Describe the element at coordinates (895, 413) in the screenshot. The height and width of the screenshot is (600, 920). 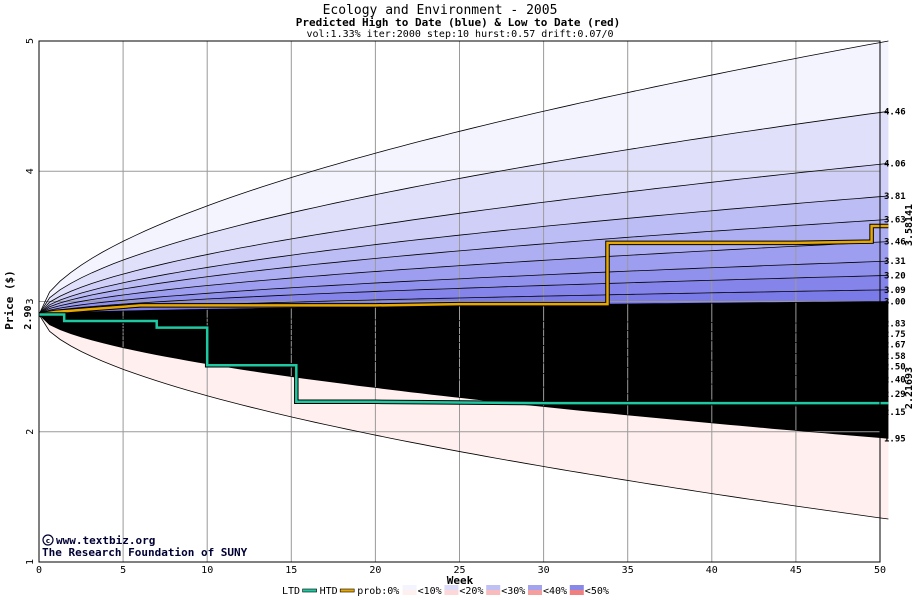
I see `low-level-label: 2.15` at that location.